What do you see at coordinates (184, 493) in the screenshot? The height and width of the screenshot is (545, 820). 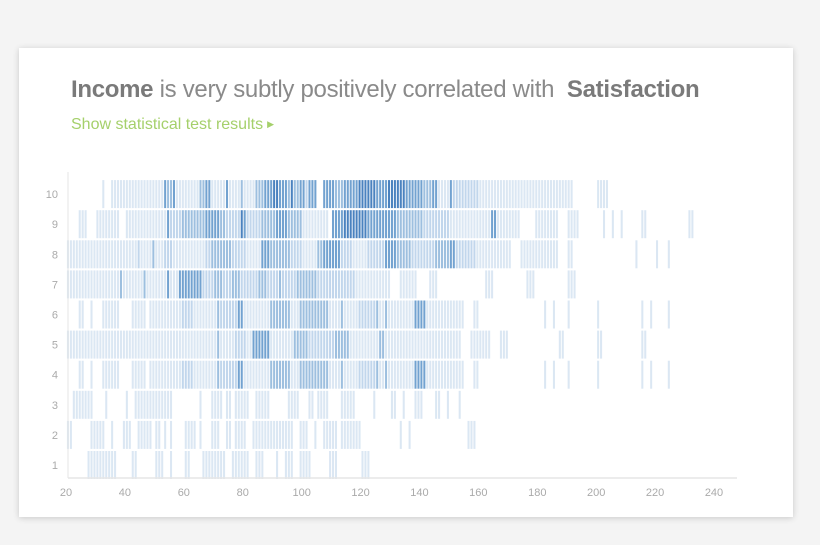 I see `x-tick-label: 60` at bounding box center [184, 493].